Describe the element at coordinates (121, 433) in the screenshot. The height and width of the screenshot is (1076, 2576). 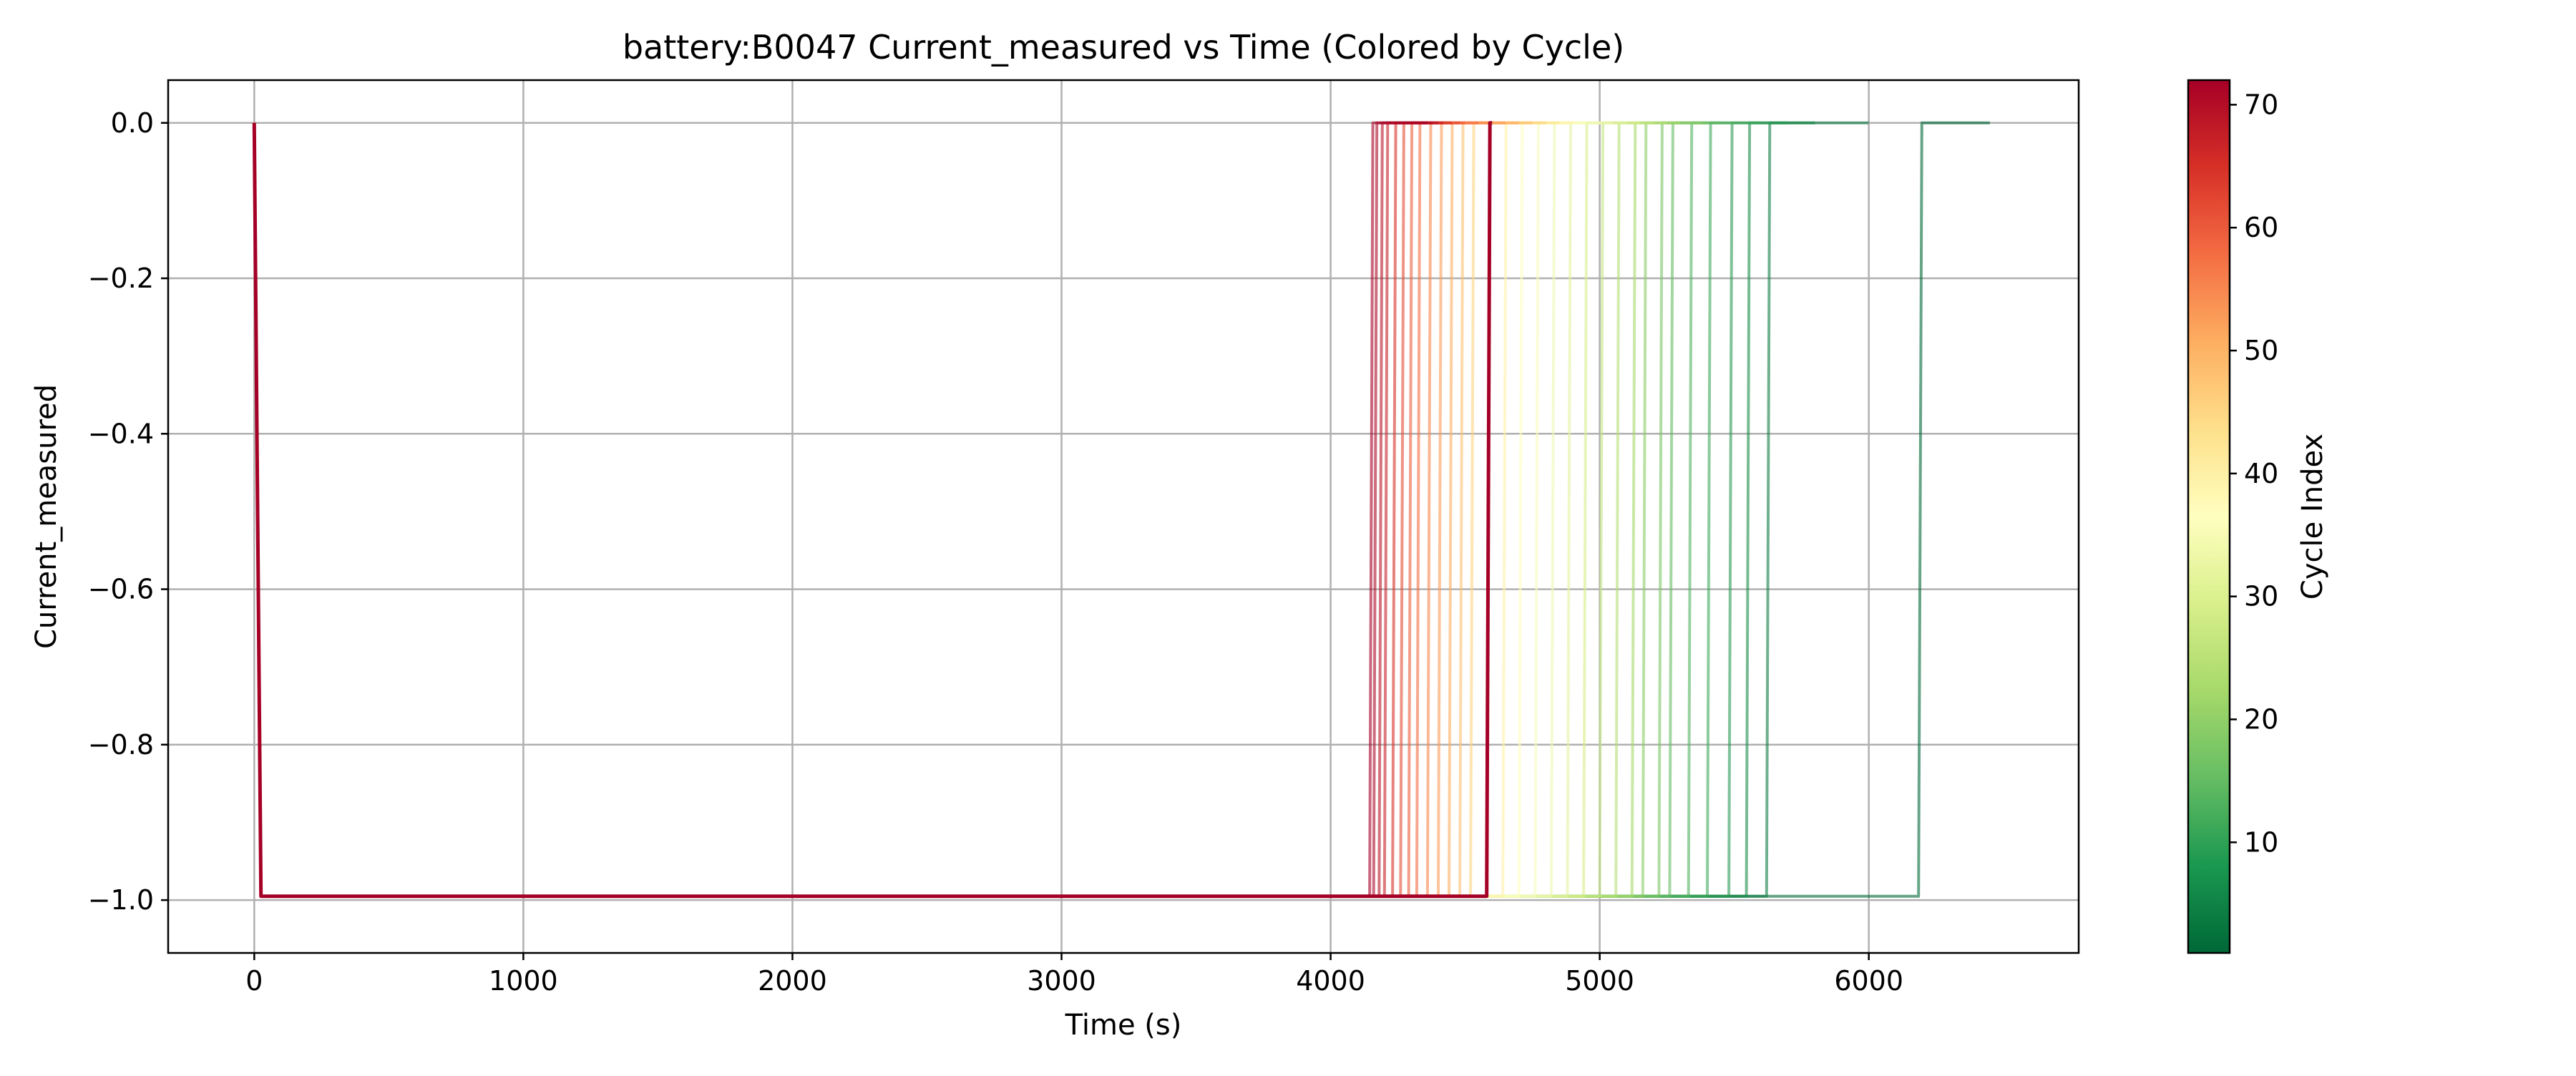
I see `y-tick-label: −0.4` at that location.